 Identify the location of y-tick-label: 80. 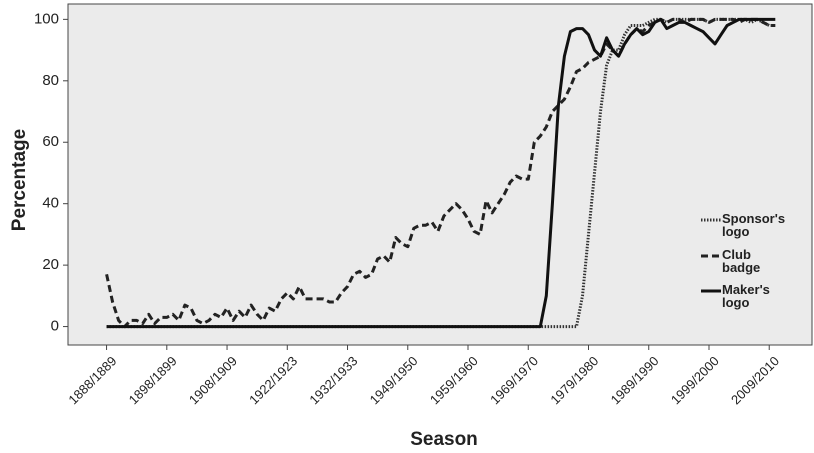
(50, 80).